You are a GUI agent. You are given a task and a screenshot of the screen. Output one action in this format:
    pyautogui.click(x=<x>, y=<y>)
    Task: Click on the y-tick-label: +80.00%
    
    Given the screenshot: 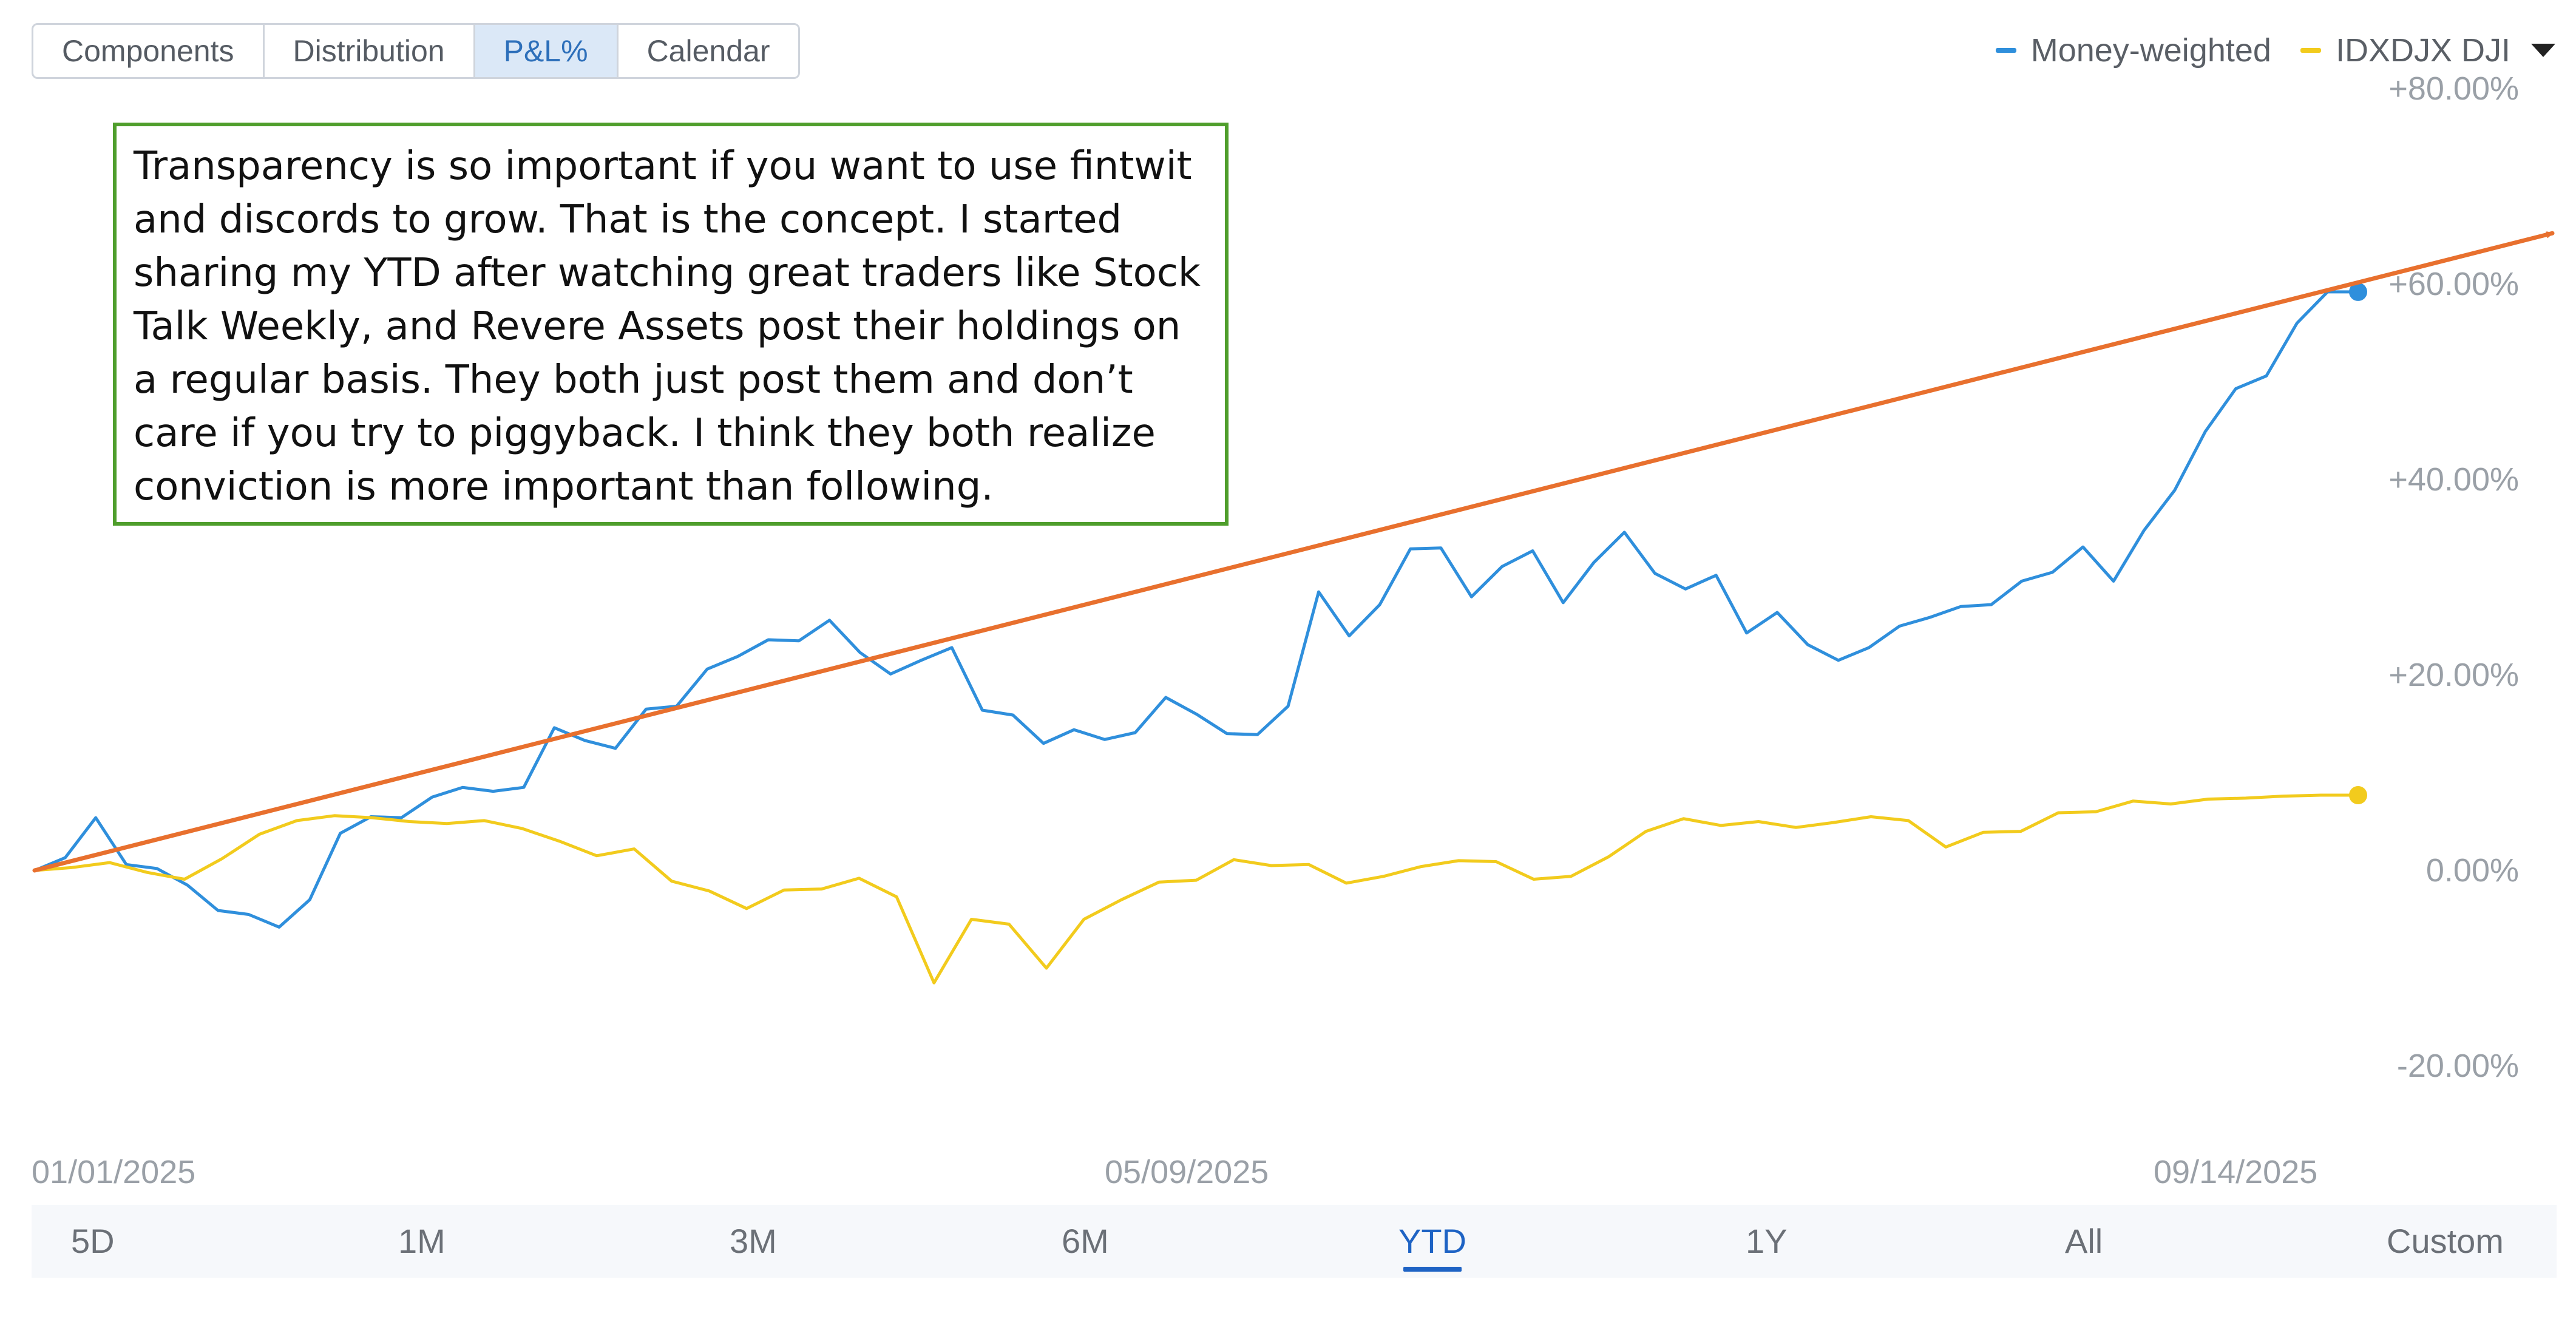 What is the action you would take?
    pyautogui.click(x=2453, y=88)
    